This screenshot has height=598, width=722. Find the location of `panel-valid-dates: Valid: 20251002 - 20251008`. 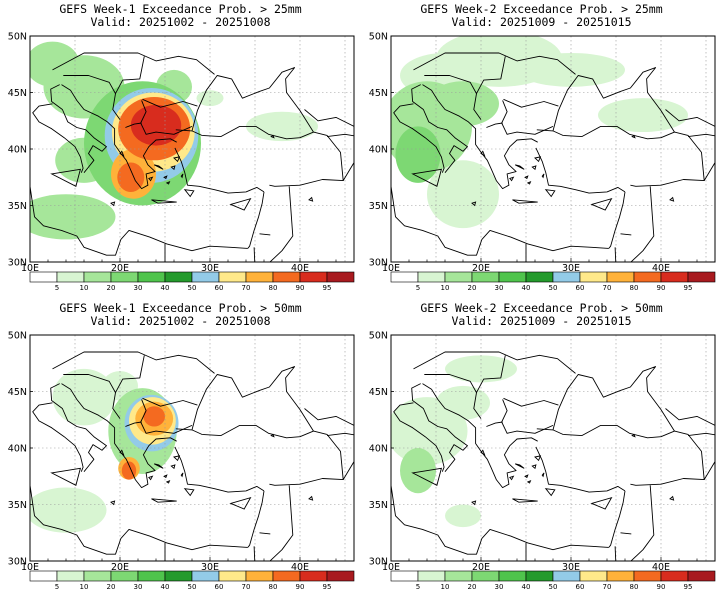

panel-valid-dates: Valid: 20251002 - 20251008 is located at coordinates (180, 22).